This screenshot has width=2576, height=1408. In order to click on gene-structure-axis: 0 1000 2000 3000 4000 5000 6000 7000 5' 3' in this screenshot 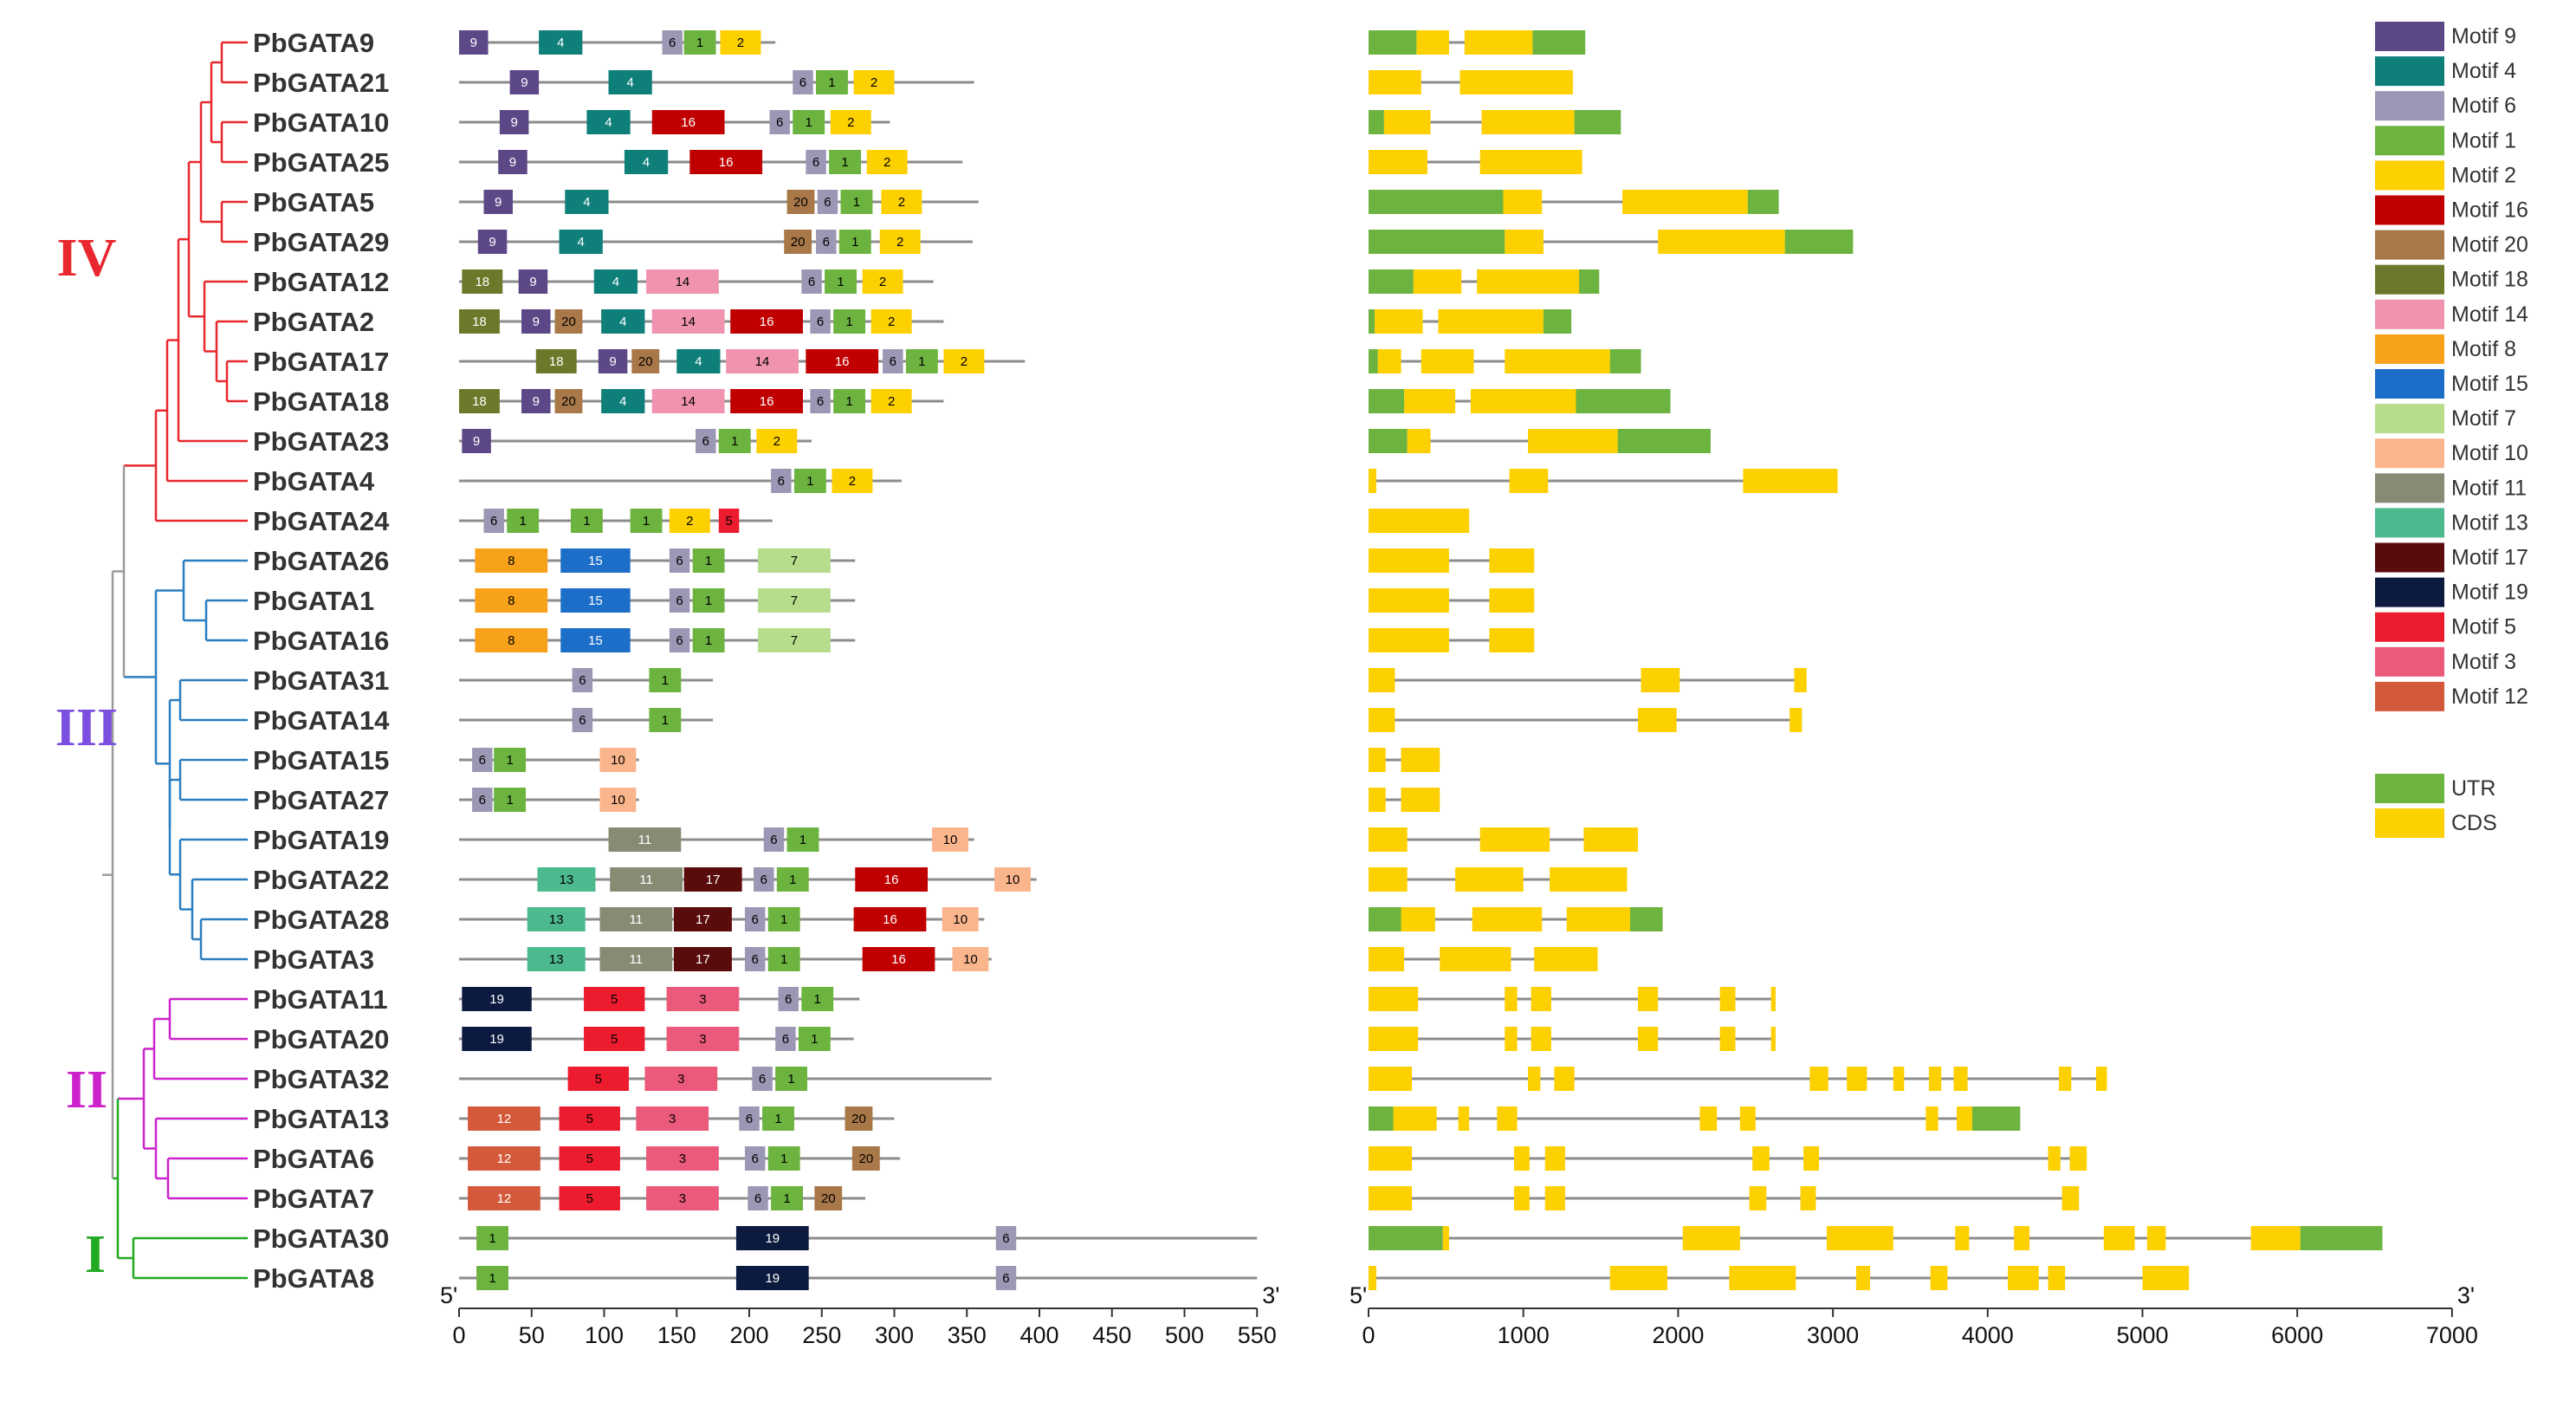, I will do `click(1913, 1315)`.